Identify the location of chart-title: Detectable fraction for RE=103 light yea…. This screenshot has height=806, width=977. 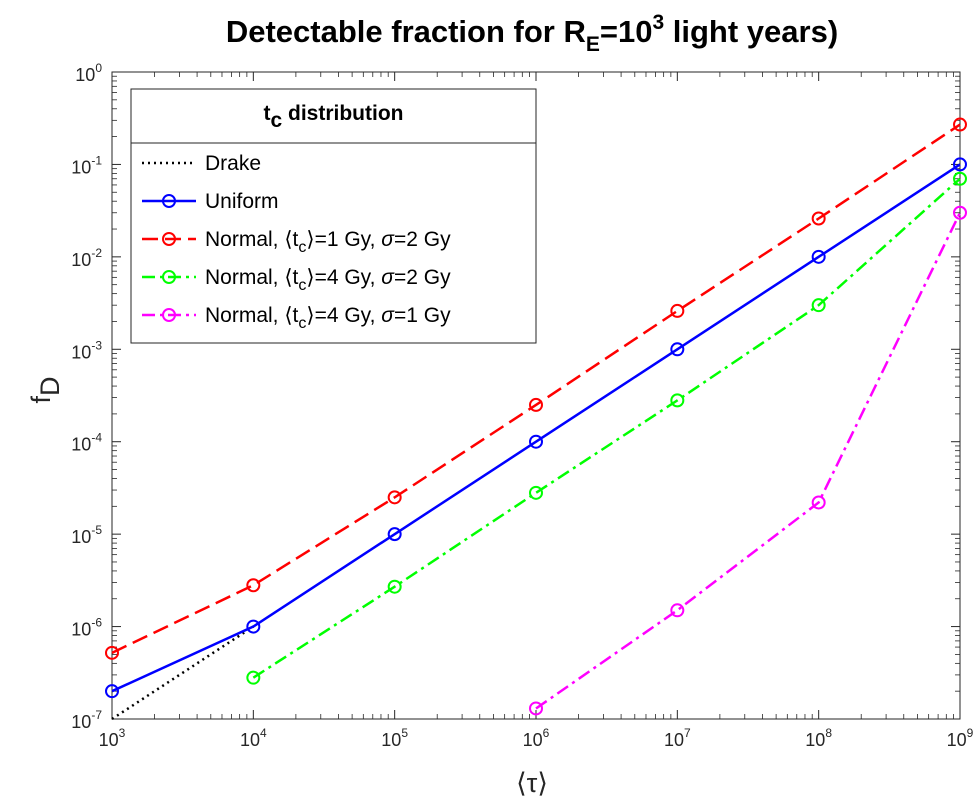
(532, 33).